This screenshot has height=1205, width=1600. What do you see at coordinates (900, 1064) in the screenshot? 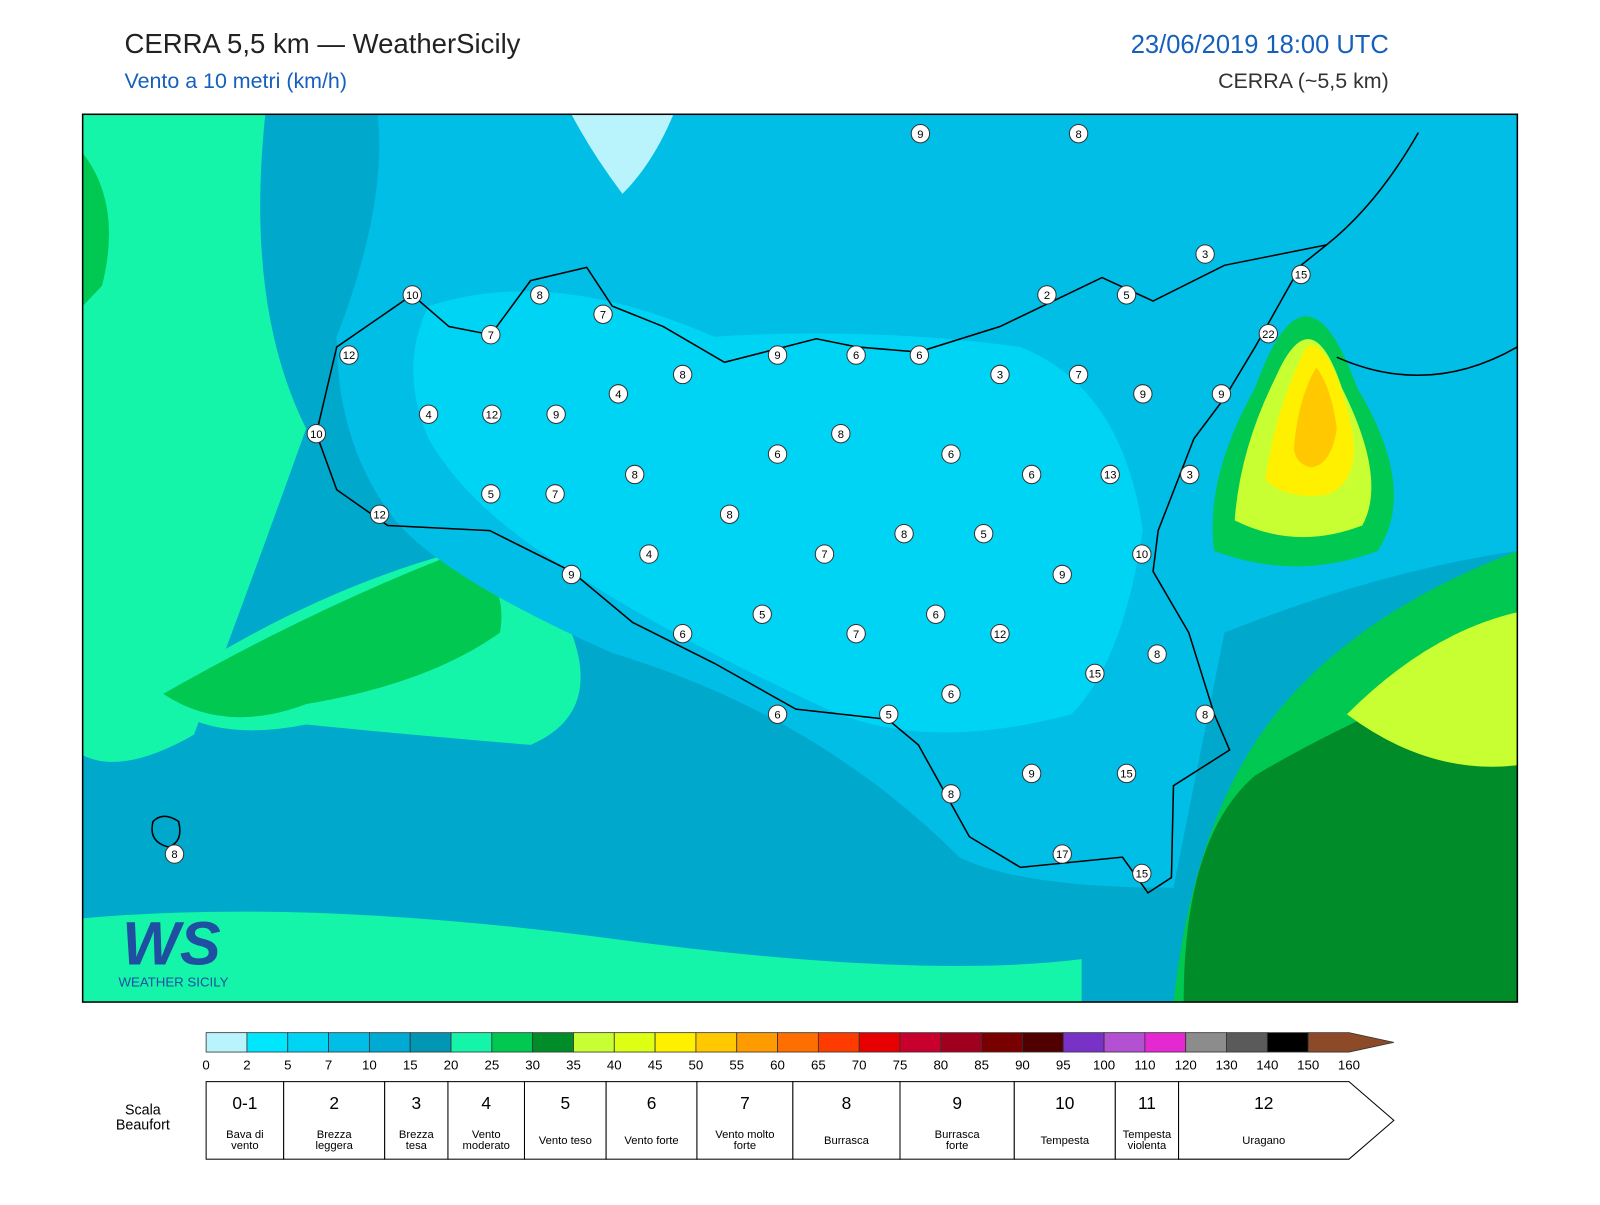
I see `colorbar-tick-label: 75` at bounding box center [900, 1064].